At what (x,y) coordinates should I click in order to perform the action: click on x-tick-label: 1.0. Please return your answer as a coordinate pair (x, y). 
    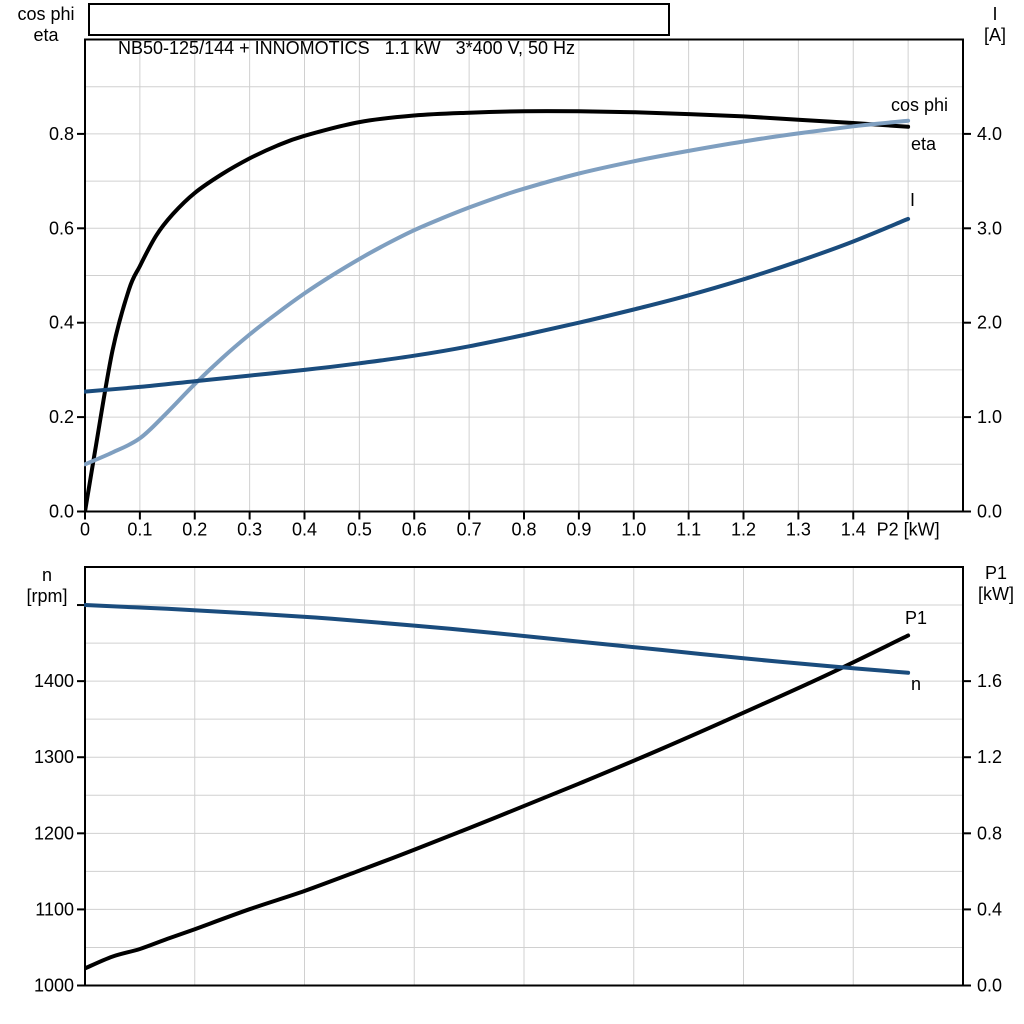
    Looking at the image, I should click on (633, 530).